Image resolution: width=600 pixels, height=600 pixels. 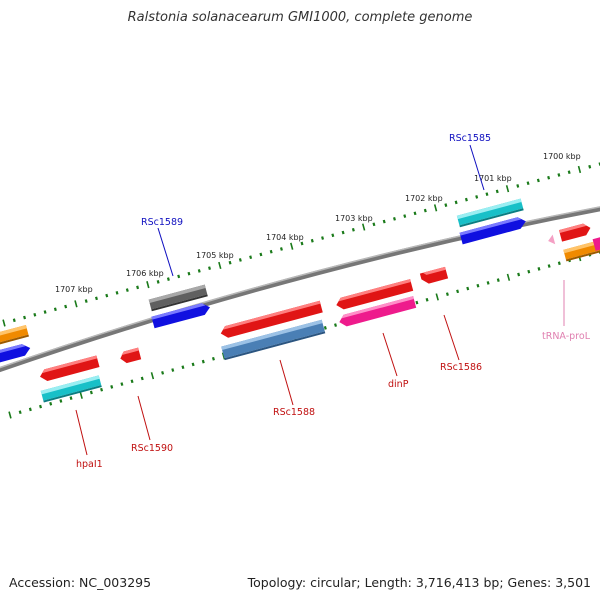 What do you see at coordinates (551, 240) in the screenshot?
I see `gene-trna-prol` at bounding box center [551, 240].